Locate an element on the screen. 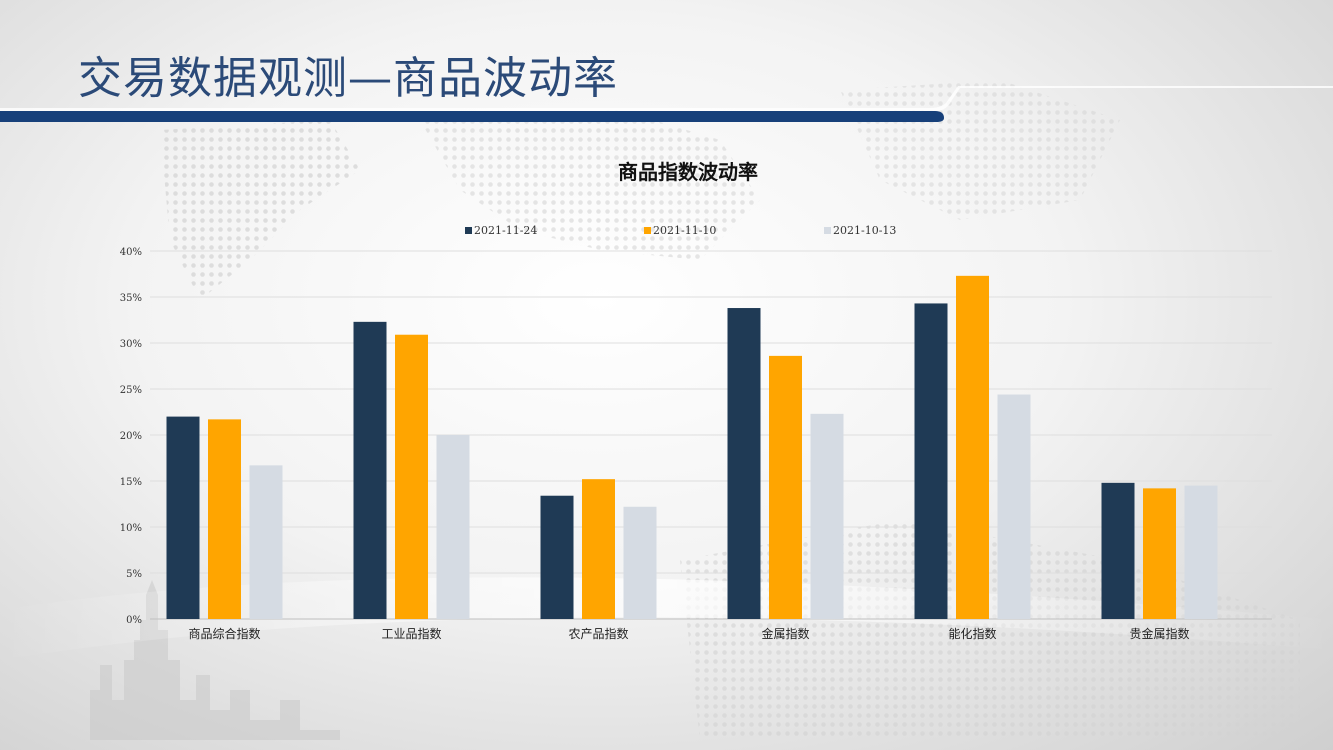 The width and height of the screenshot is (1333, 750). bar-2021-10-13-工业品指数 is located at coordinates (453, 527).